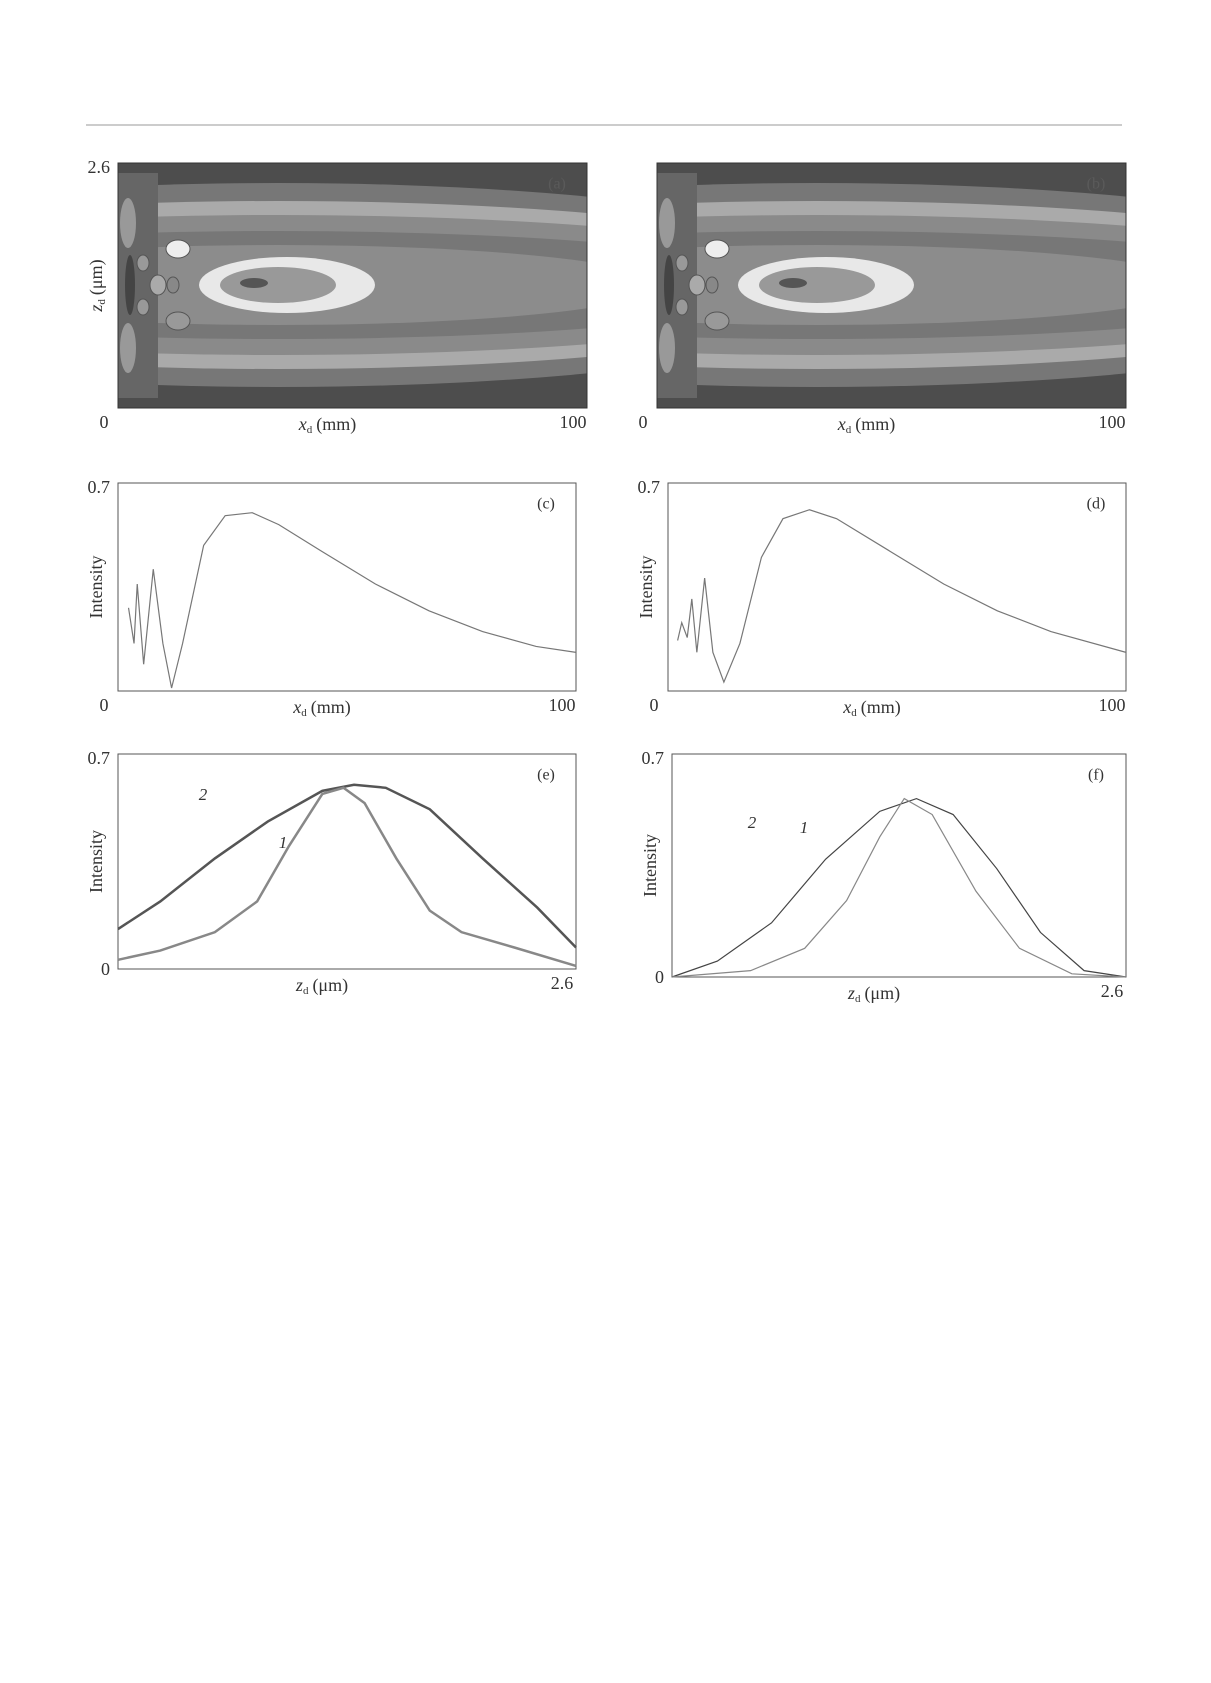  Describe the element at coordinates (1096, 504) in the screenshot. I see `panel-label: (d)` at that location.